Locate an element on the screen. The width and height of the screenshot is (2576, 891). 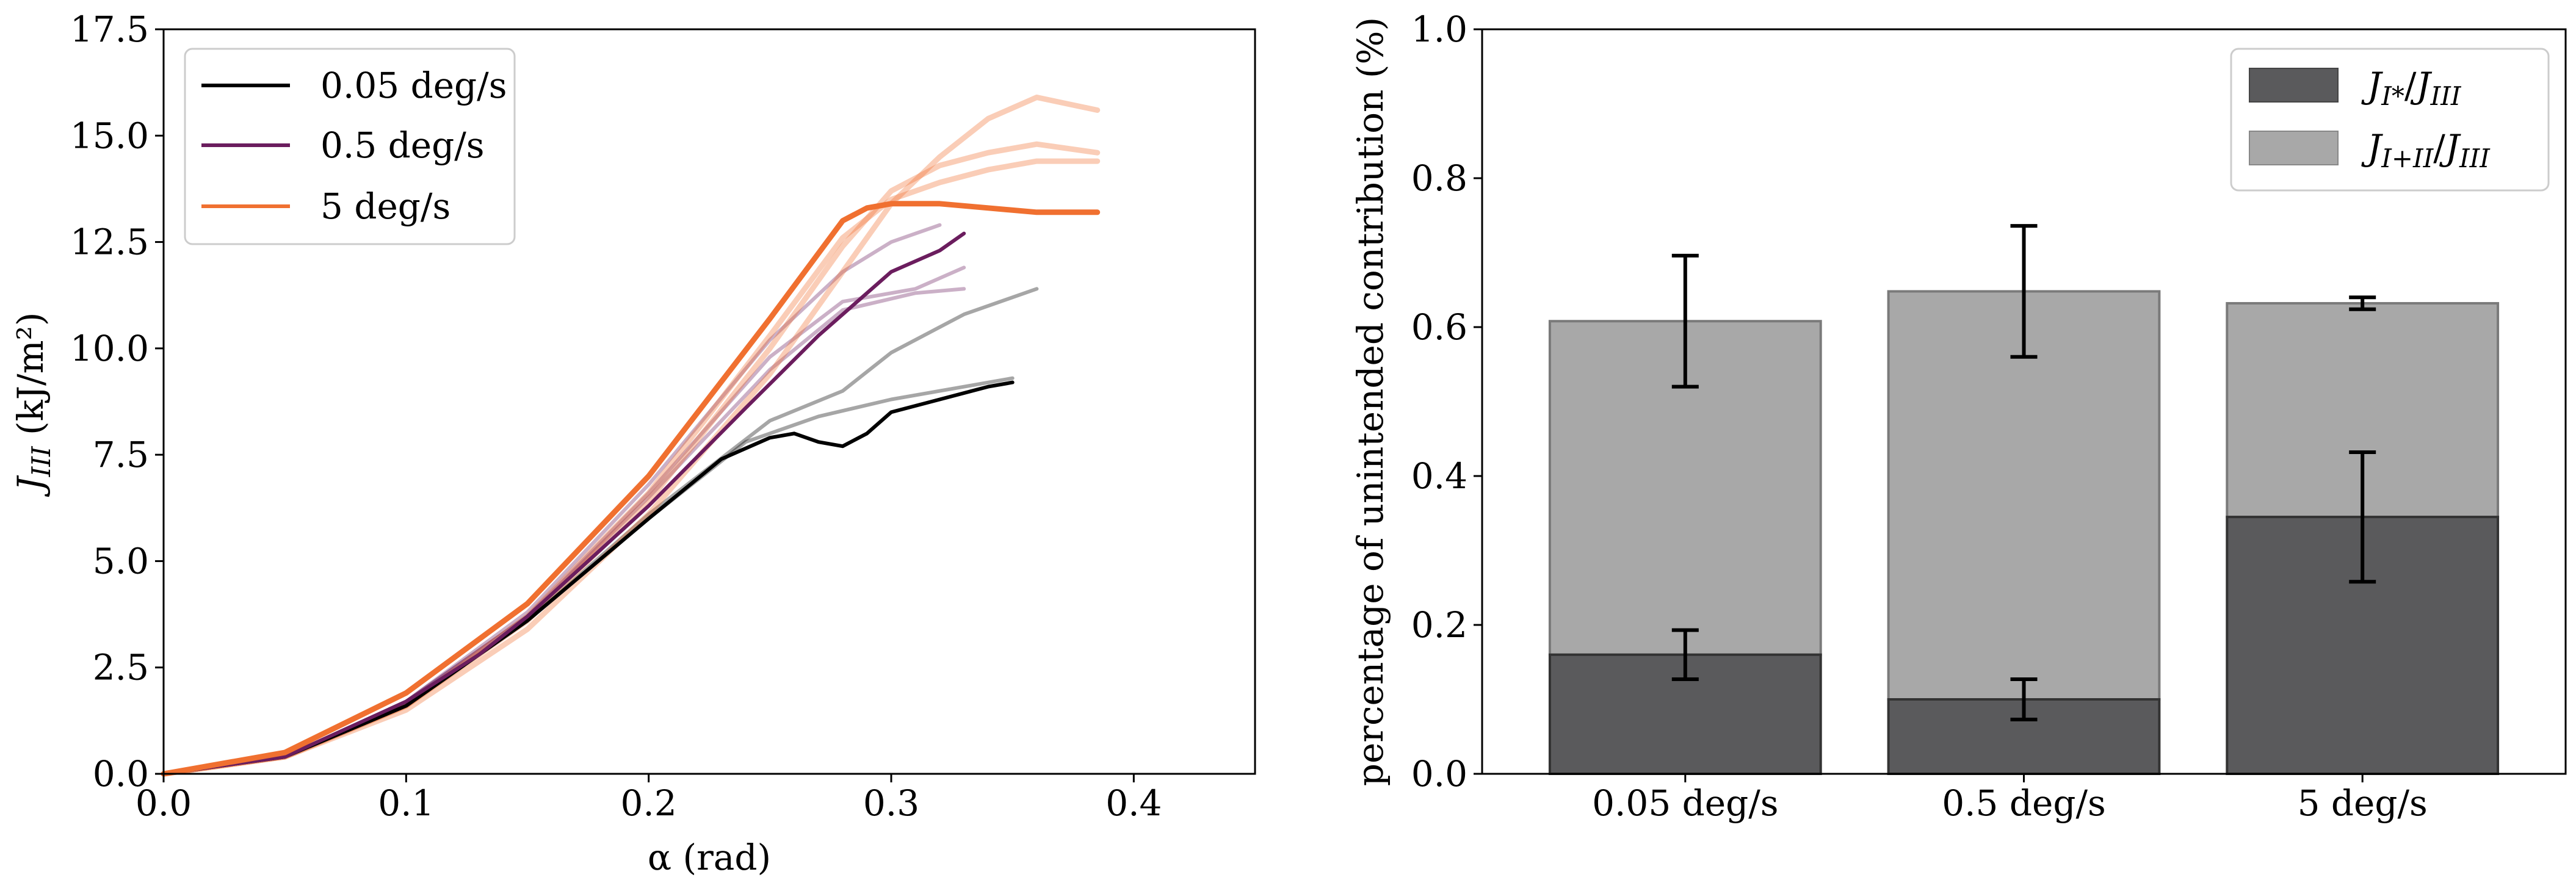
y-tick-label: 12.5 is located at coordinates (109, 243).